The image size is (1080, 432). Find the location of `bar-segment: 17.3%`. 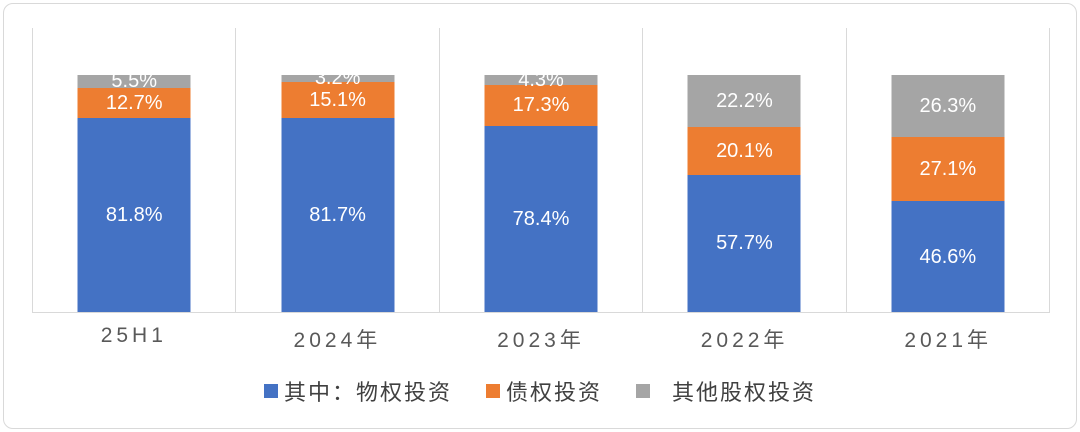

bar-segment: 17.3% is located at coordinates (541, 105).